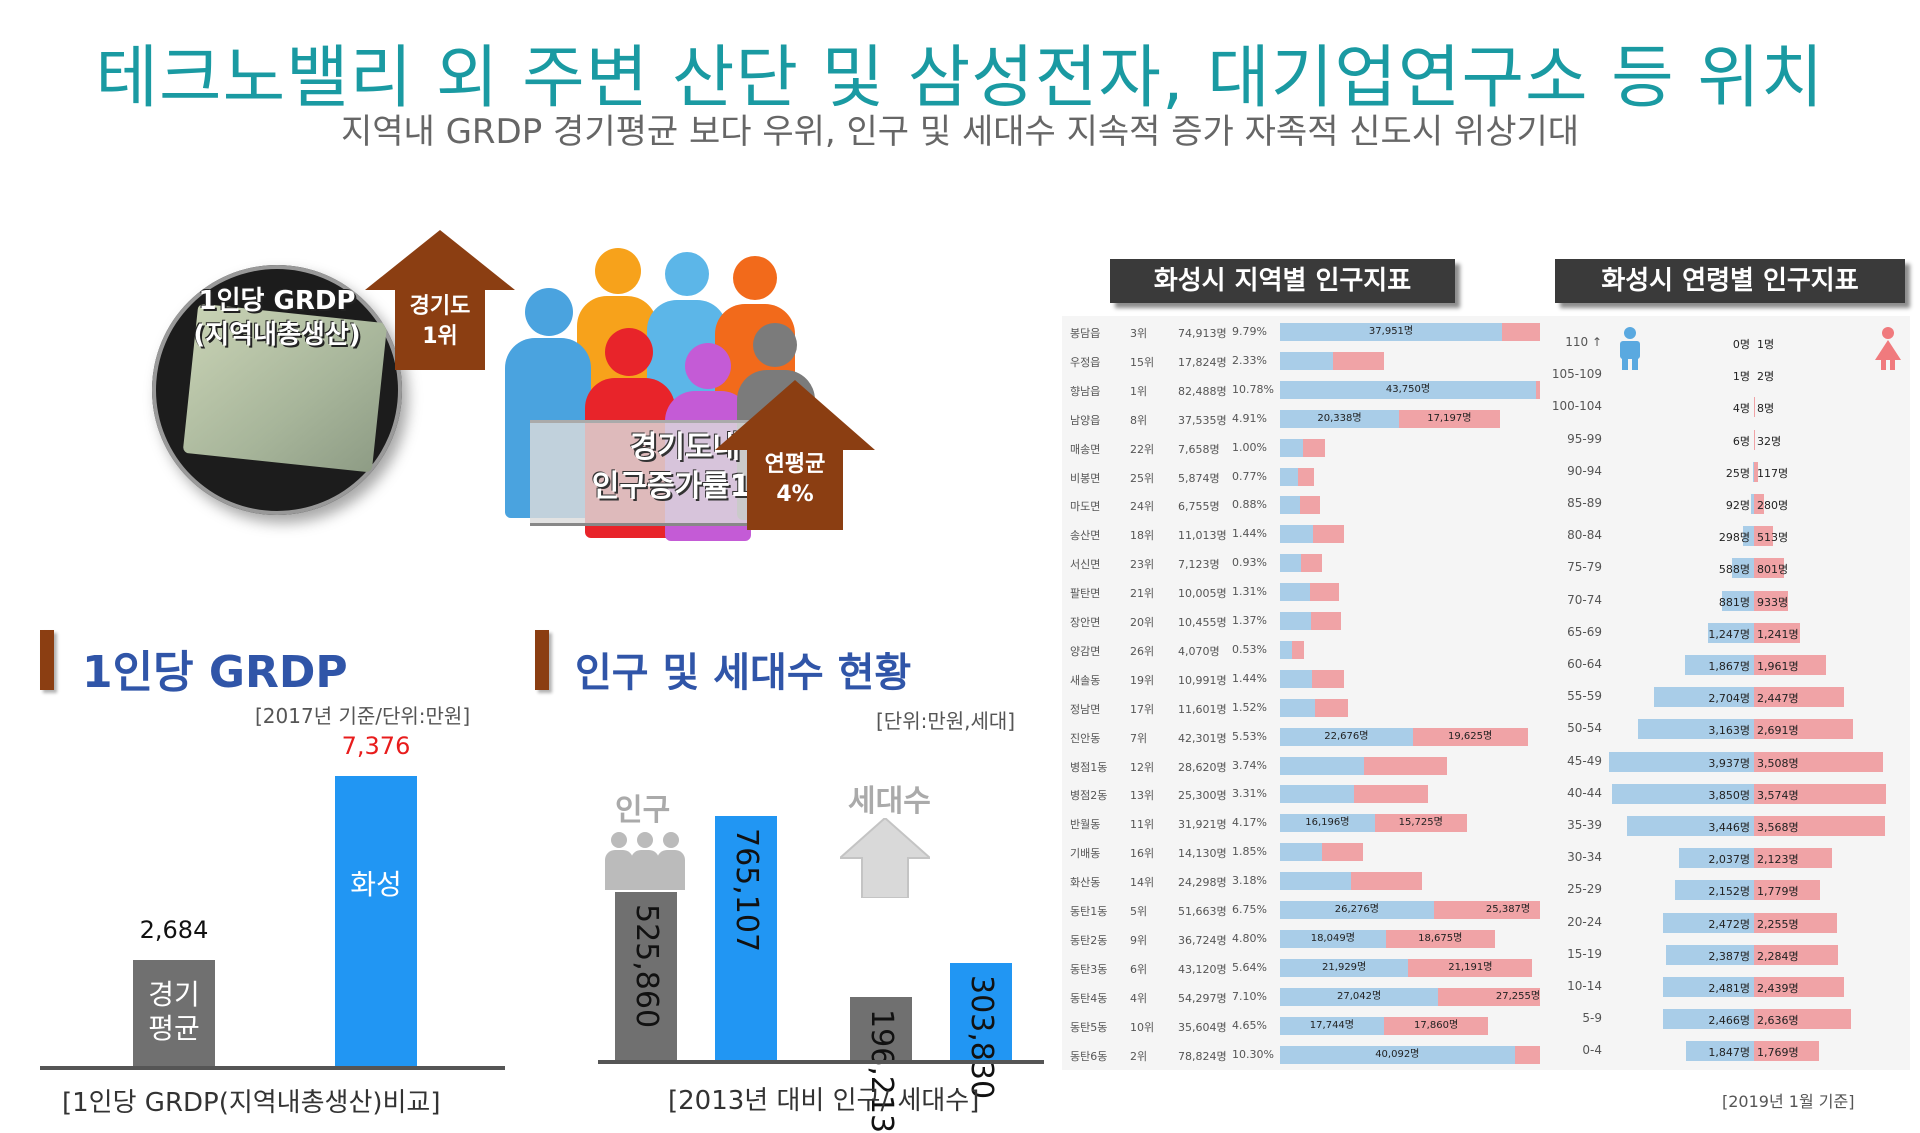  I want to click on male-value-label: 2,387명, so click(1722, 956).